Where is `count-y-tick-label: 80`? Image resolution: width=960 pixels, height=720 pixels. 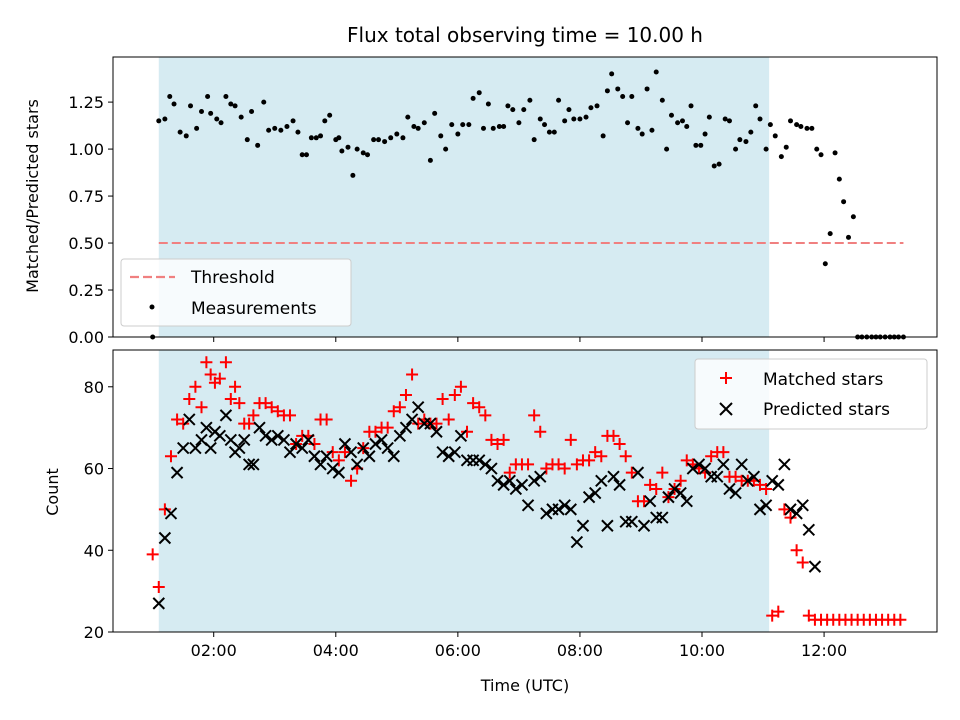
count-y-tick-label: 80 is located at coordinates (94, 387).